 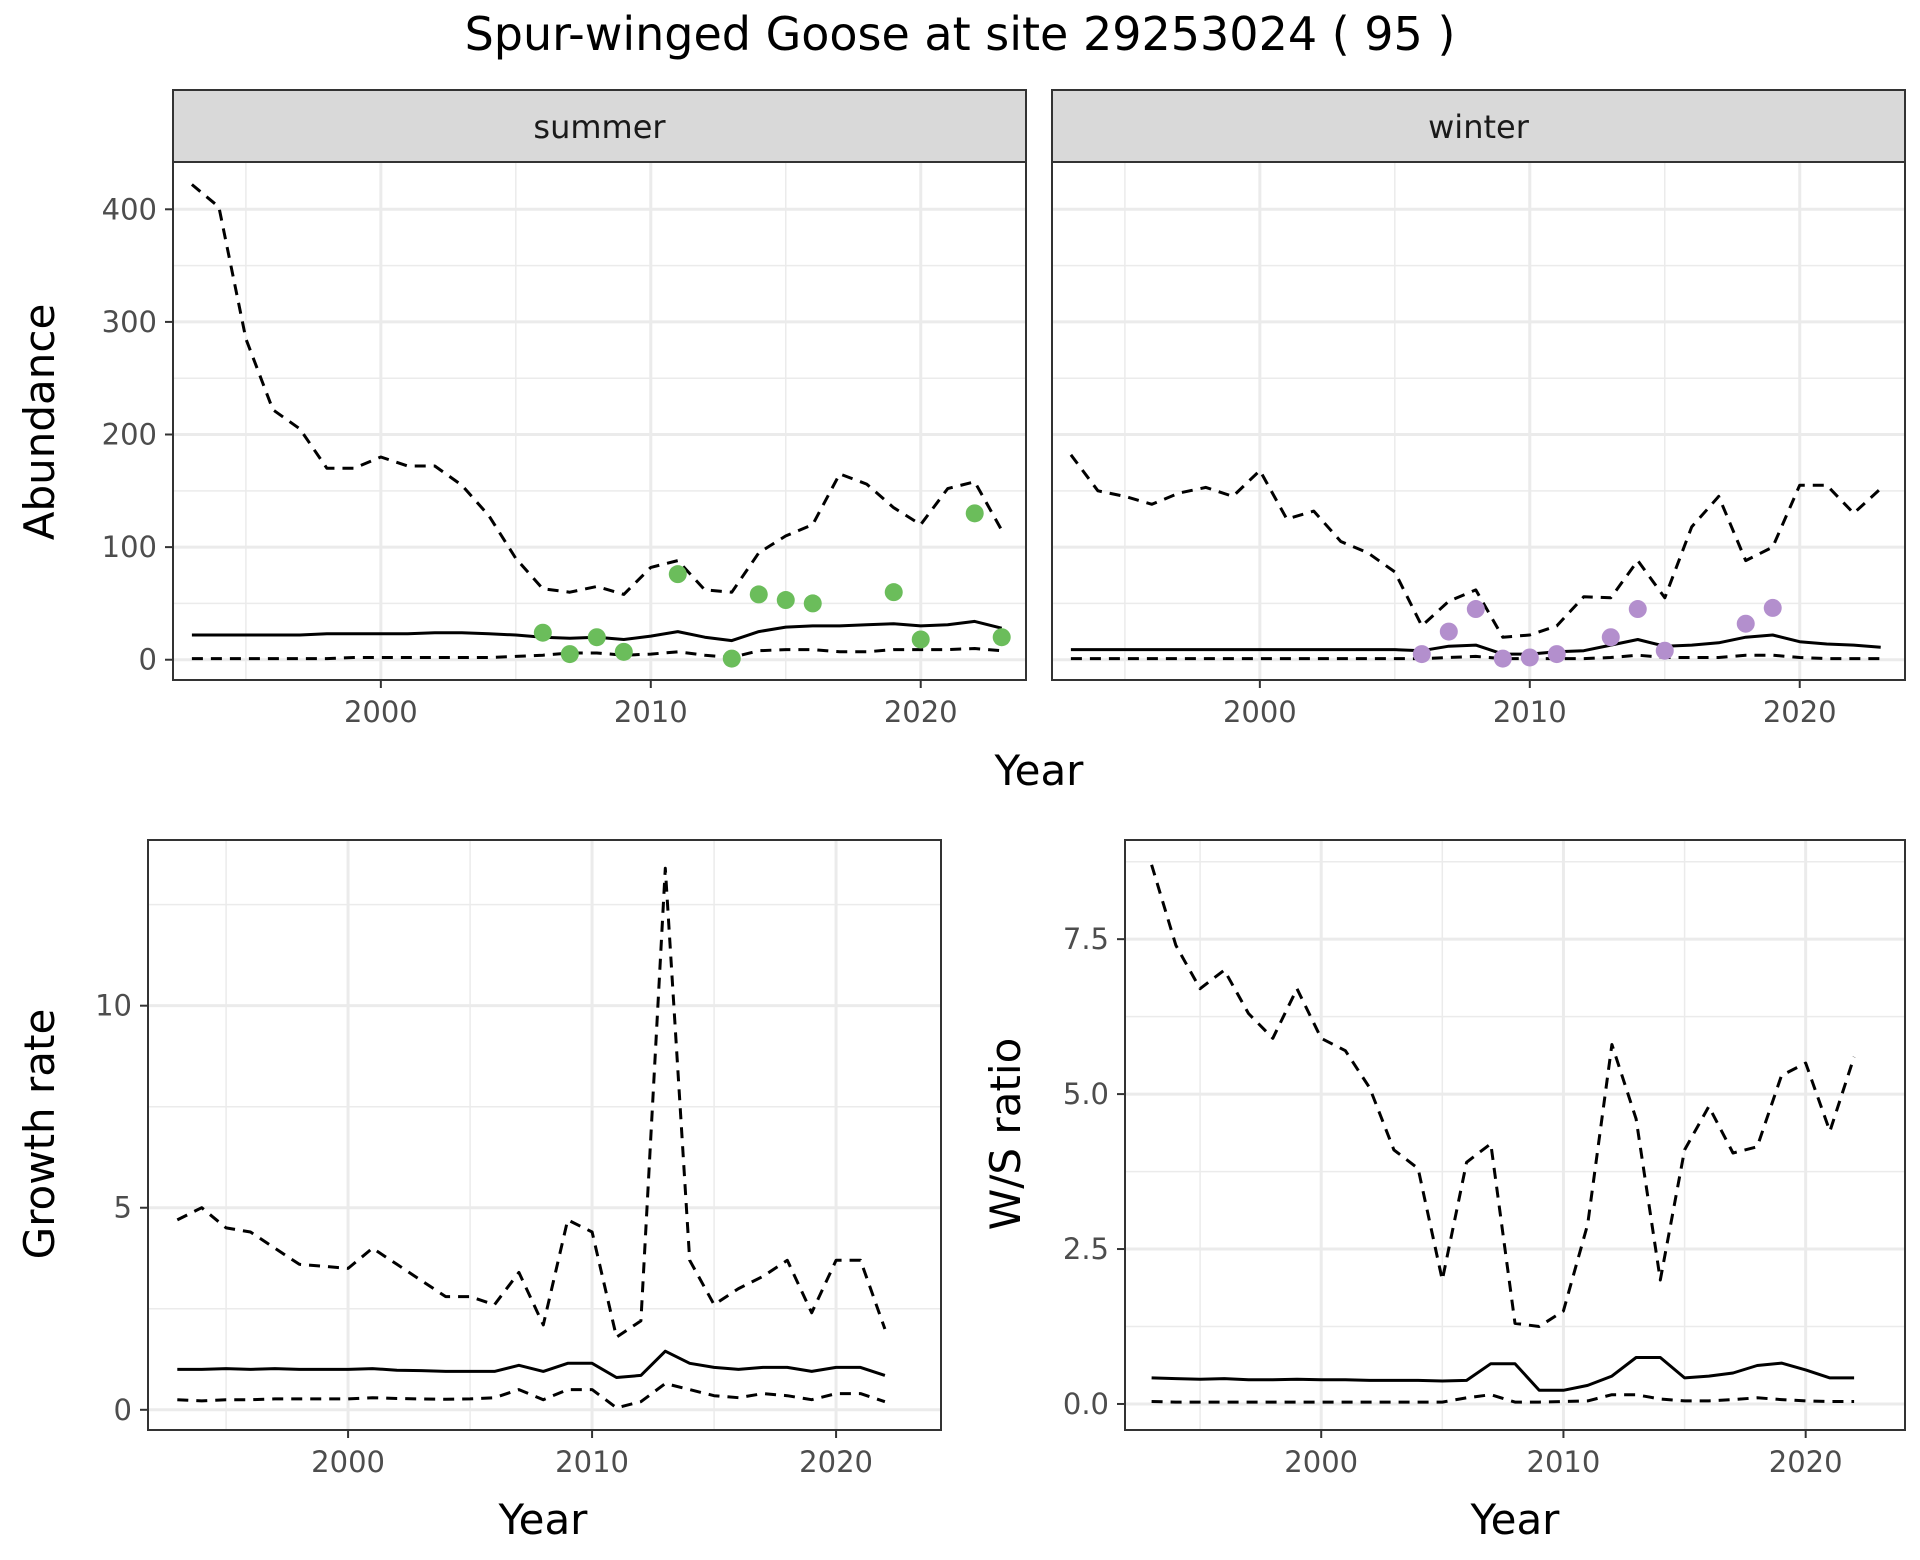 I want to click on growth-x-tick-label: 2020, so click(x=836, y=1462).